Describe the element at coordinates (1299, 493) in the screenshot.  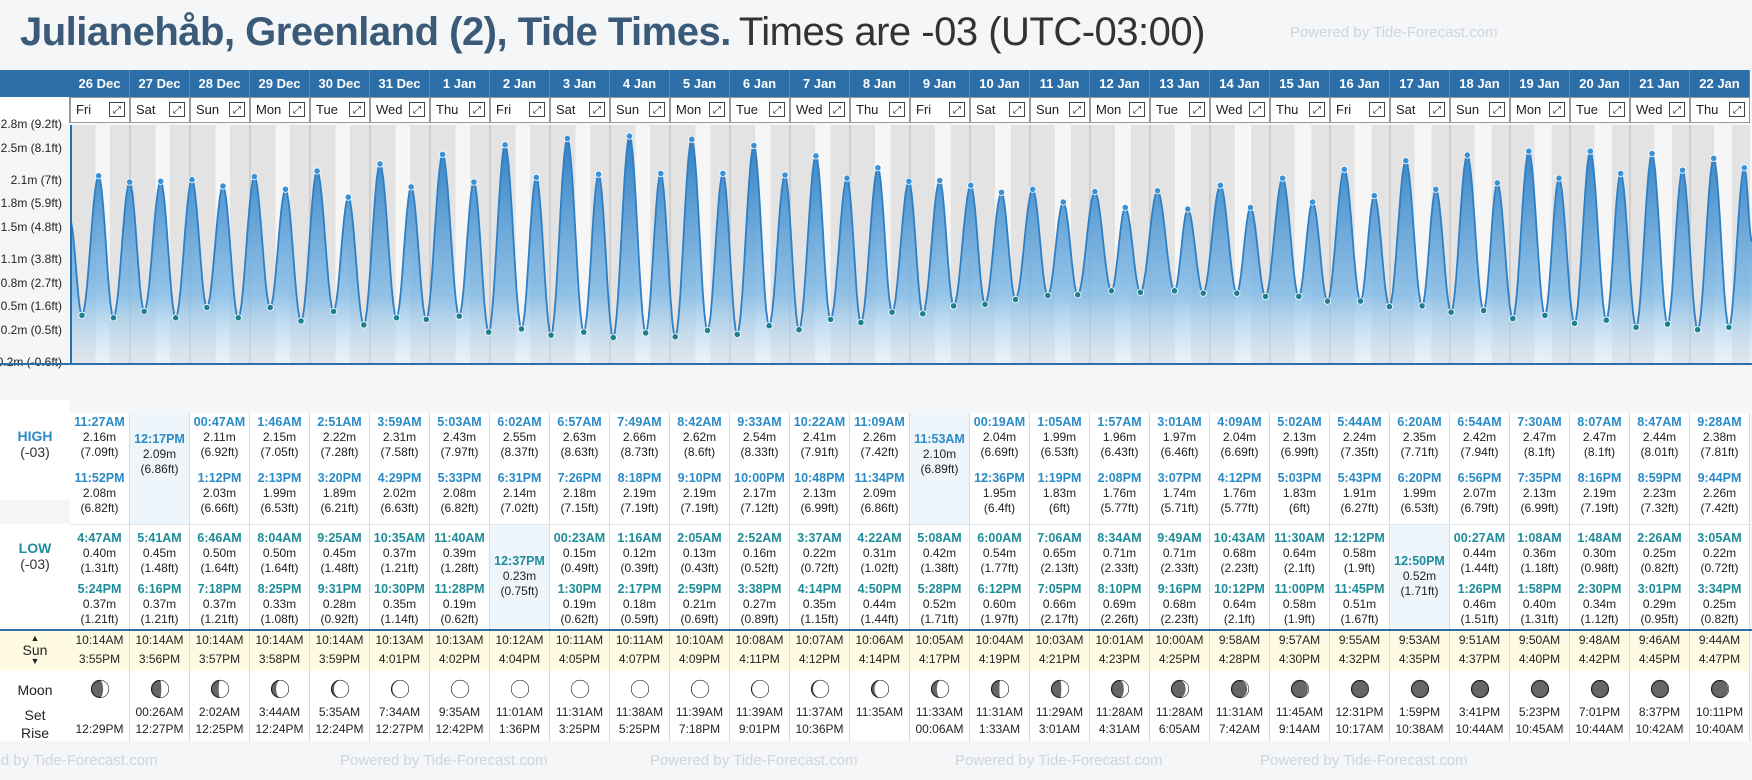
I see `high-tide-entry: 5:03PM 1.83m (6ft)` at that location.